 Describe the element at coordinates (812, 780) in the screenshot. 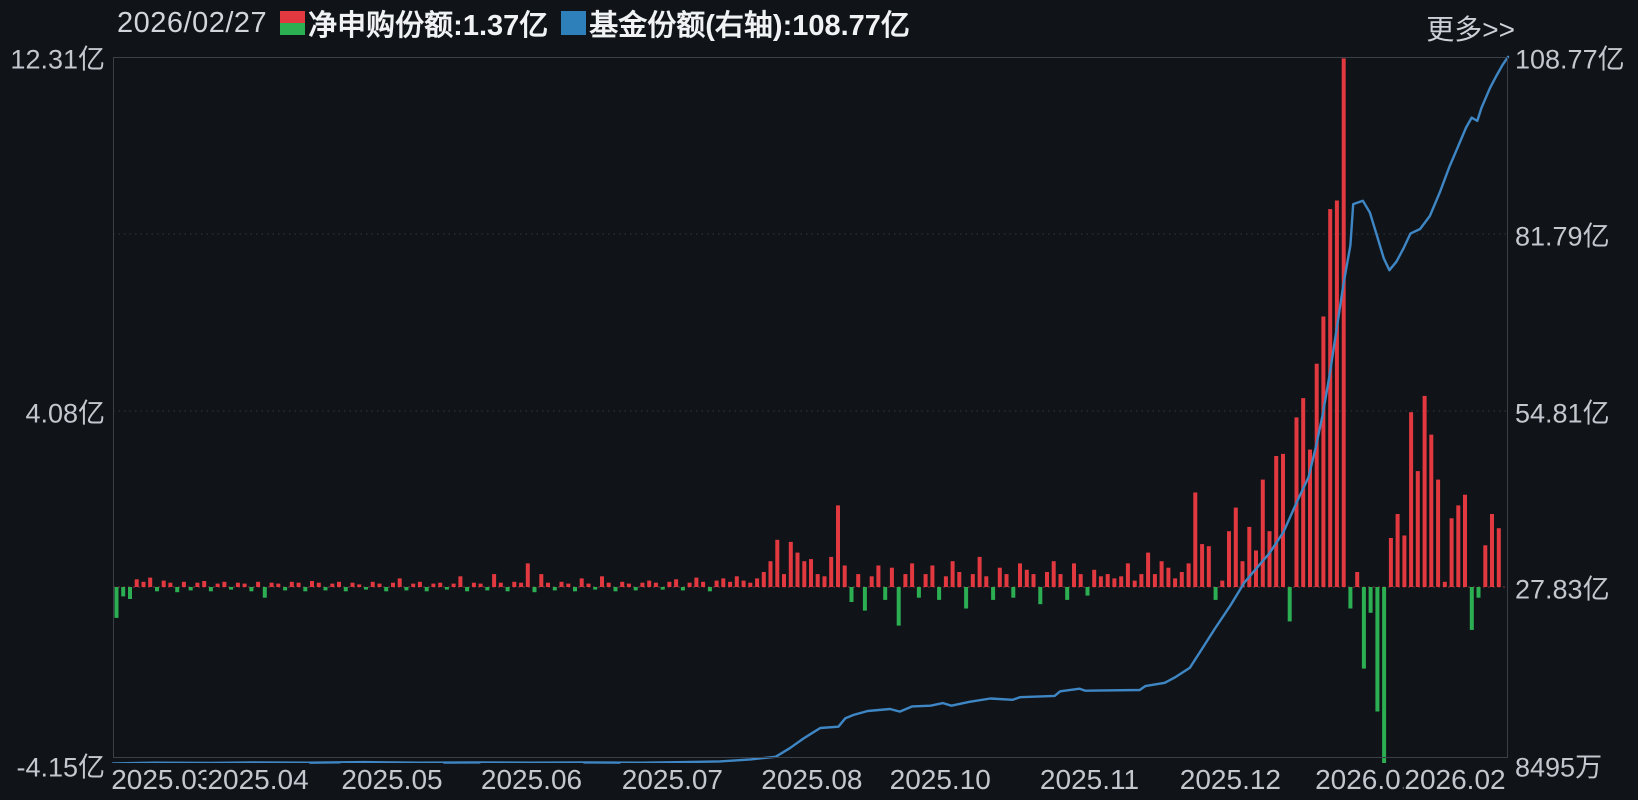

I see `x-axis-label: 2025.08` at that location.